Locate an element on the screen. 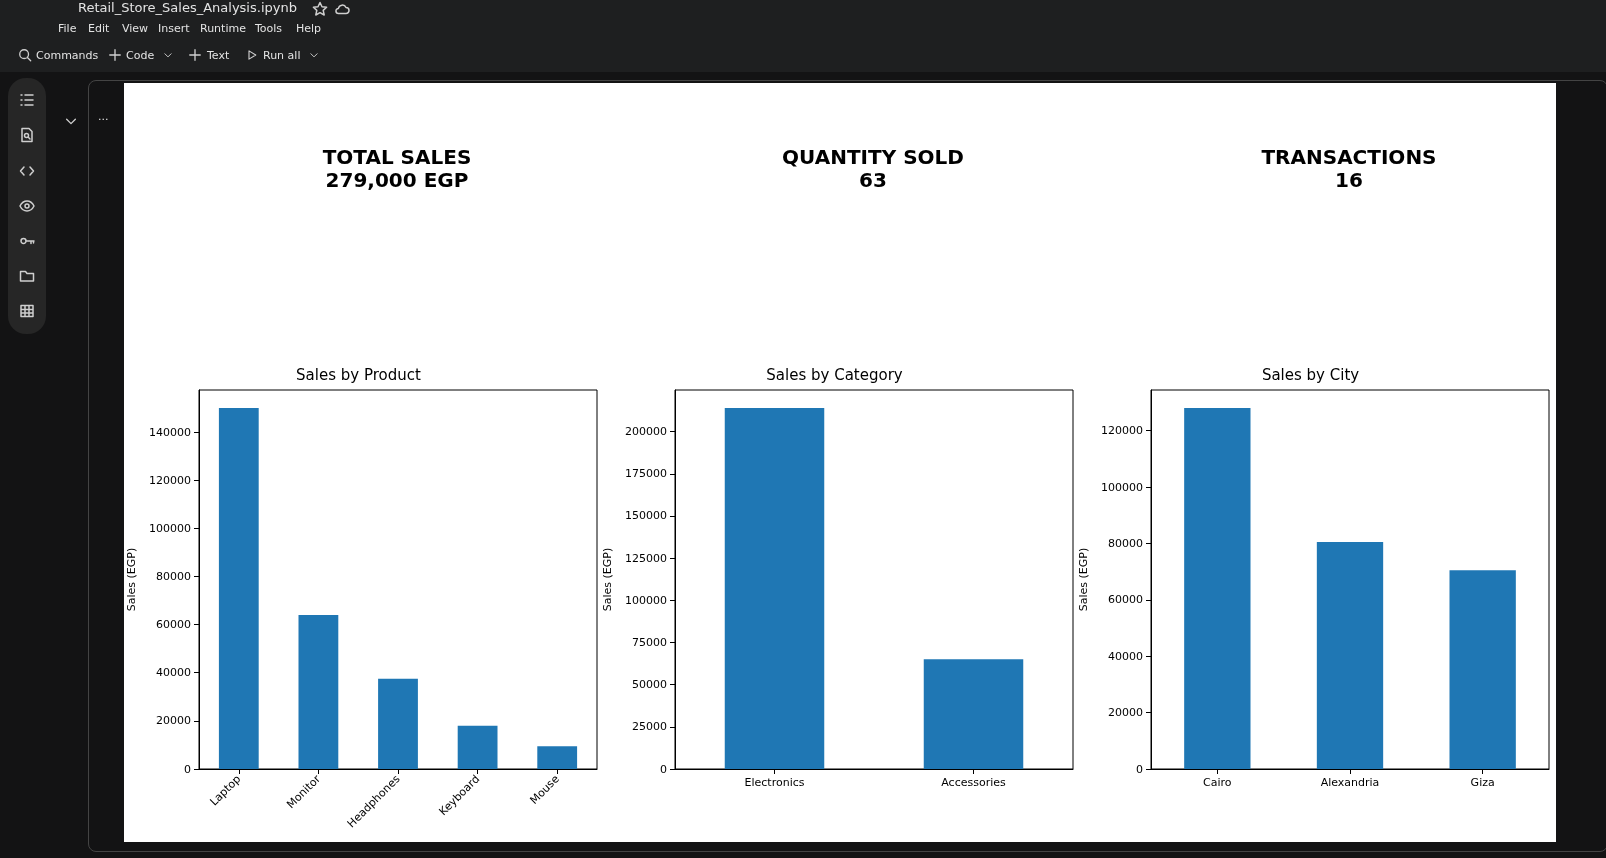 This screenshot has width=1606, height=858. y-tick-label: 140000 is located at coordinates (170, 432).